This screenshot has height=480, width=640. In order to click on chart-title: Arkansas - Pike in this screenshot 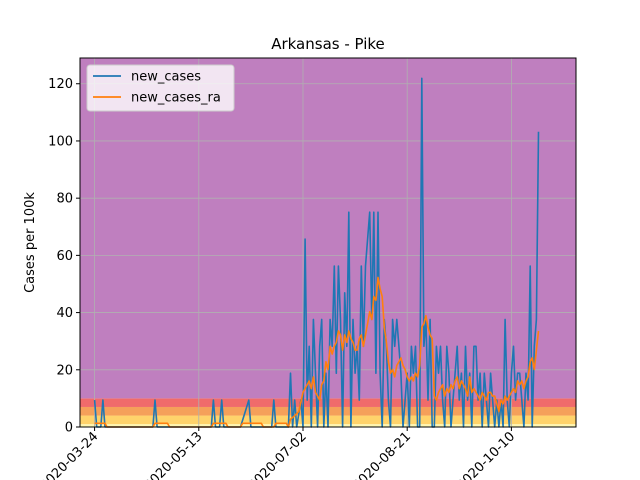, I will do `click(328, 44)`.